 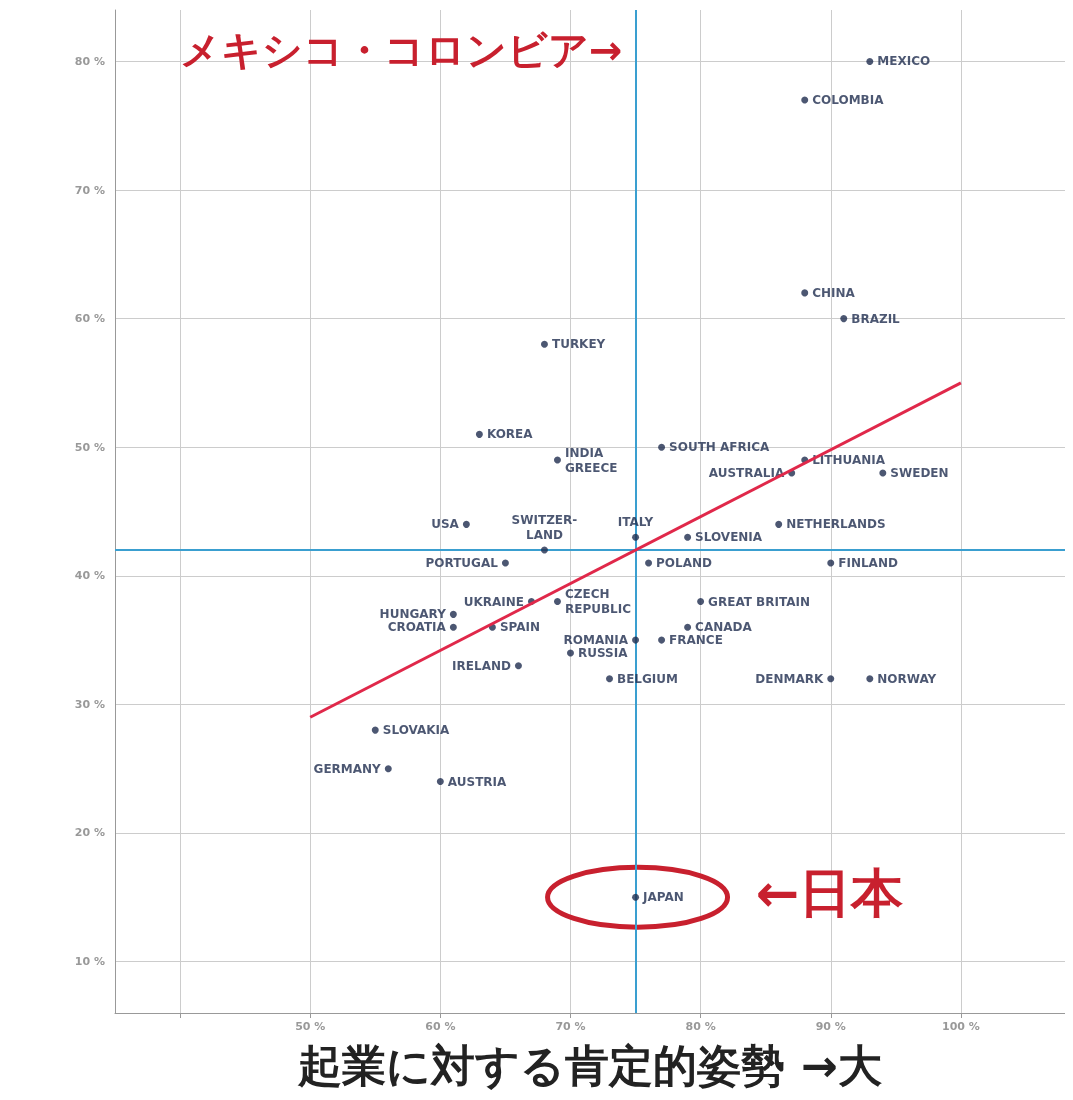 I want to click on x-tick-label: 70 %, so click(x=570, y=1026).